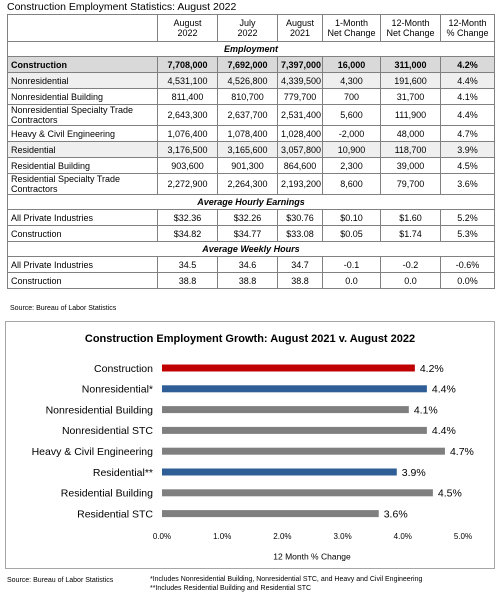 This screenshot has height=598, width=500. Describe the element at coordinates (63, 308) in the screenshot. I see `table-source: Source: Bureau of Labor Statistics` at that location.